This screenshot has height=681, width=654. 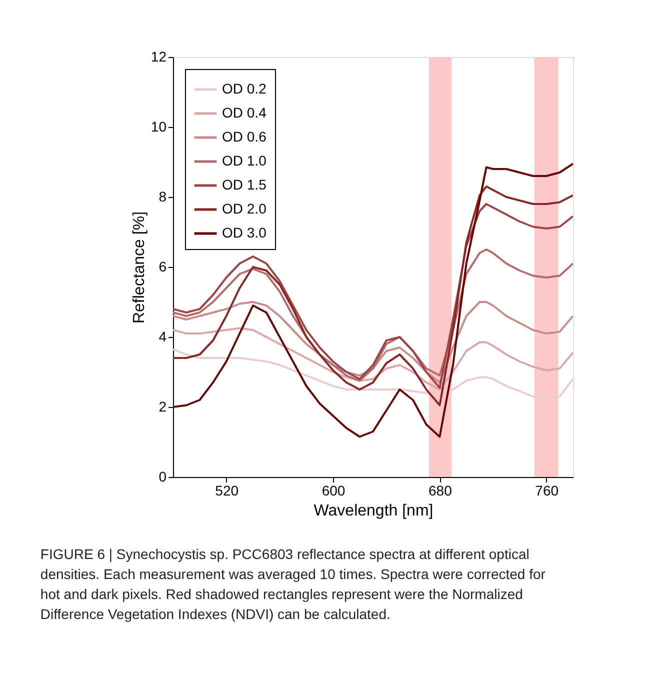 What do you see at coordinates (547, 490) in the screenshot?
I see `x-tick-label: 760` at bounding box center [547, 490].